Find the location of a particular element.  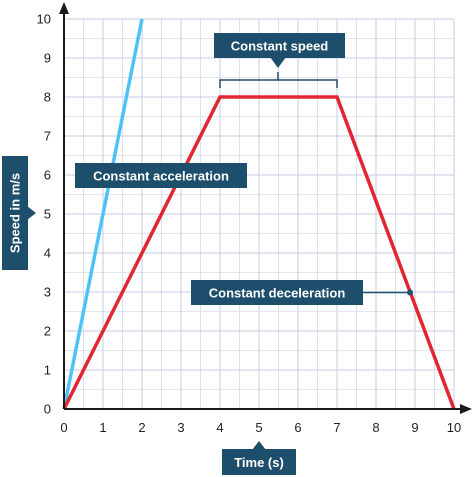

y-tick-label: 7 is located at coordinates (47, 136).